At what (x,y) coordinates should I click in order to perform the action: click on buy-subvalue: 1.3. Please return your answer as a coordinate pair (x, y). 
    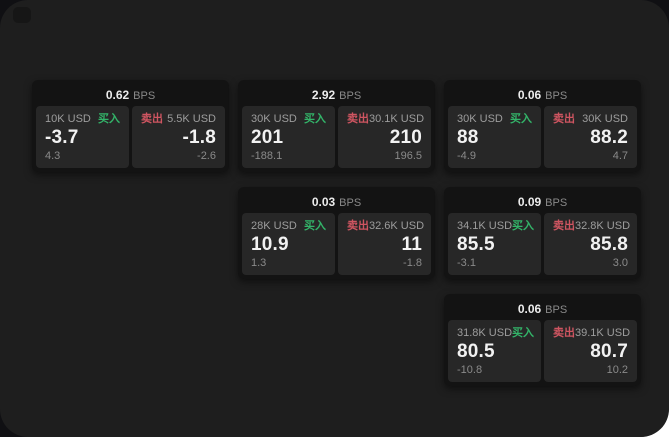
    Looking at the image, I should click on (259, 263).